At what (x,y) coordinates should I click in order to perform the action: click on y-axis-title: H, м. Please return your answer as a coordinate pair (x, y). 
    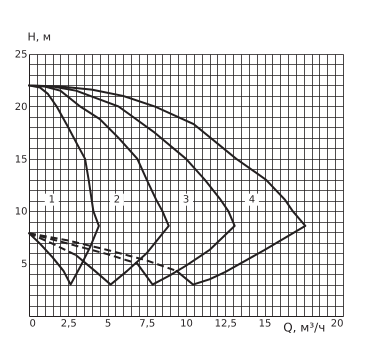
    Looking at the image, I should click on (40, 37).